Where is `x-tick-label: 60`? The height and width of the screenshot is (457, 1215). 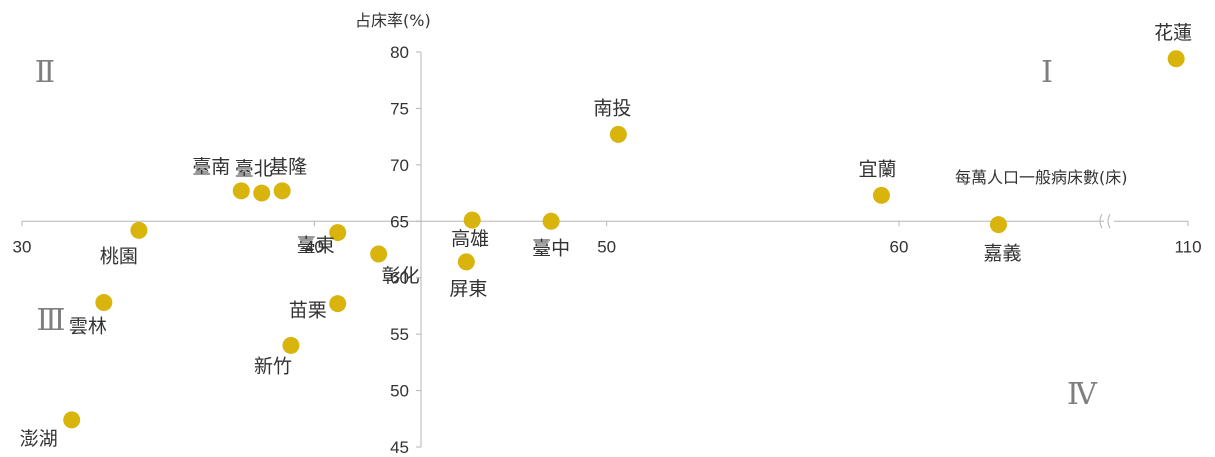
x-tick-label: 60 is located at coordinates (899, 246).